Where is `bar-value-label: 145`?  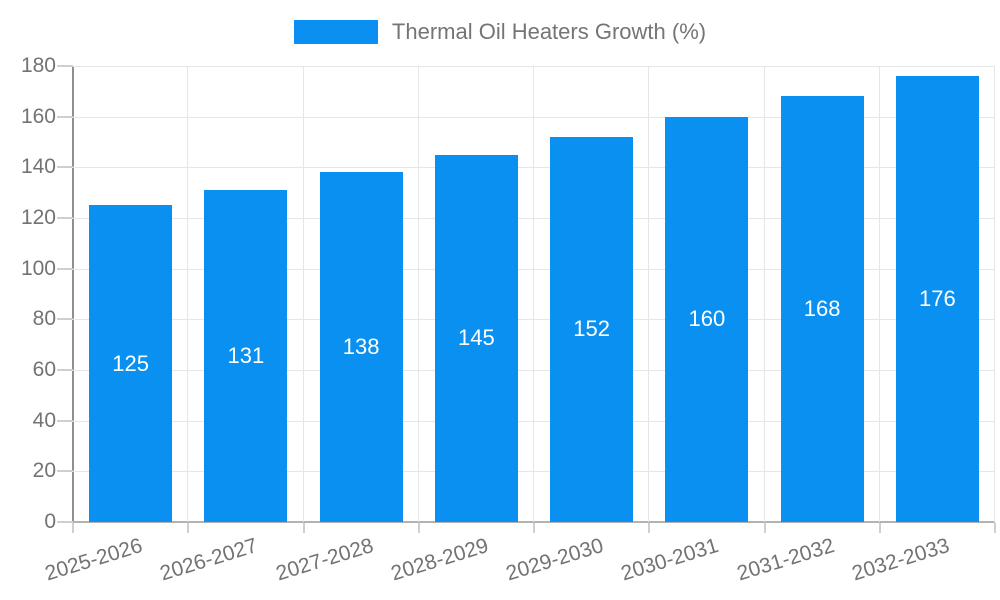
bar-value-label: 145 is located at coordinates (476, 338).